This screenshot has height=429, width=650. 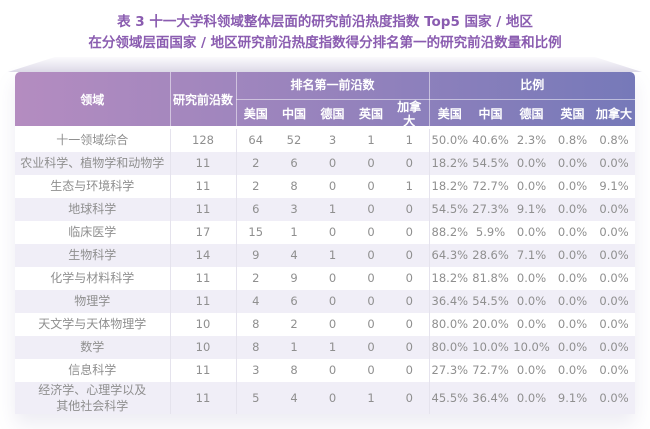 I want to click on frontier-count-cell: 14, so click(x=203, y=255).